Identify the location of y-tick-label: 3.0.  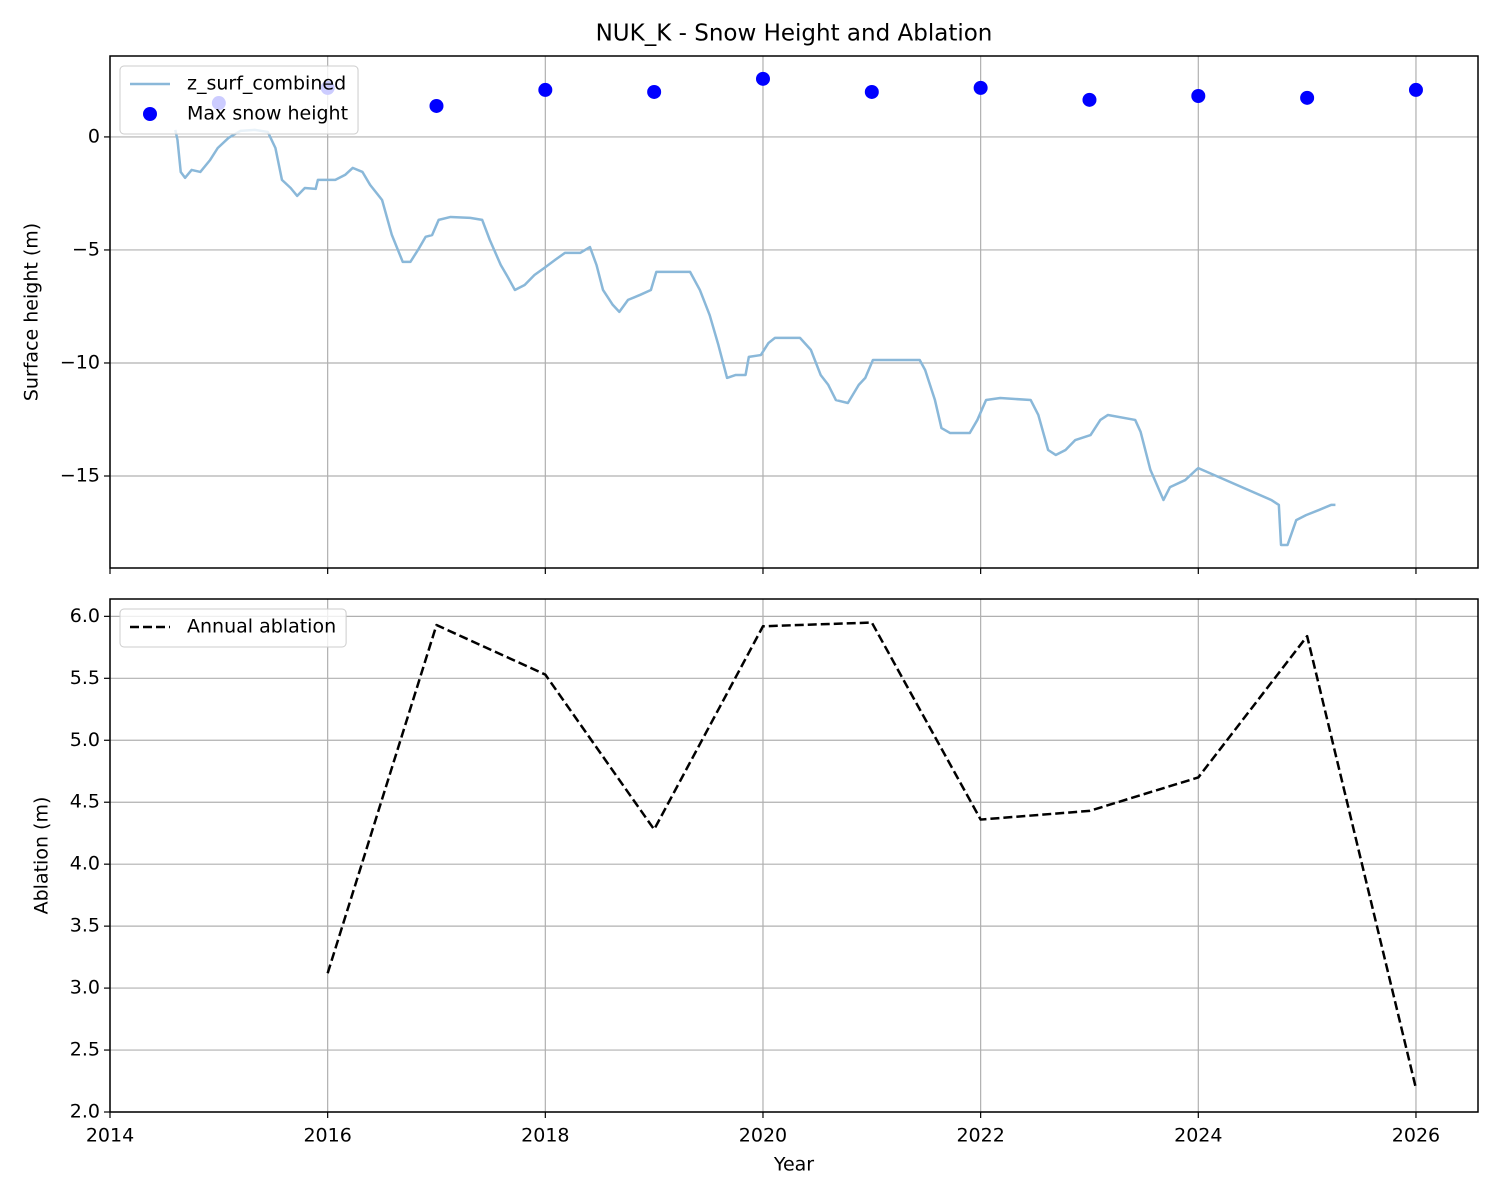
(85, 988).